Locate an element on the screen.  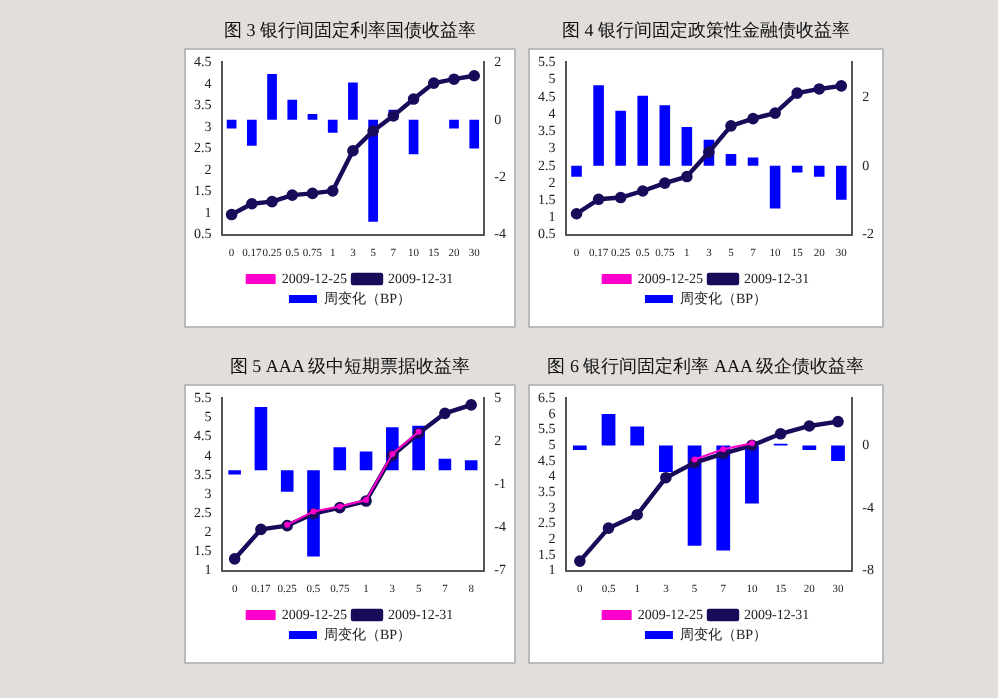
chart-title: 图 4 银行间固定政策性金融债收益率 is located at coordinates (706, 31).